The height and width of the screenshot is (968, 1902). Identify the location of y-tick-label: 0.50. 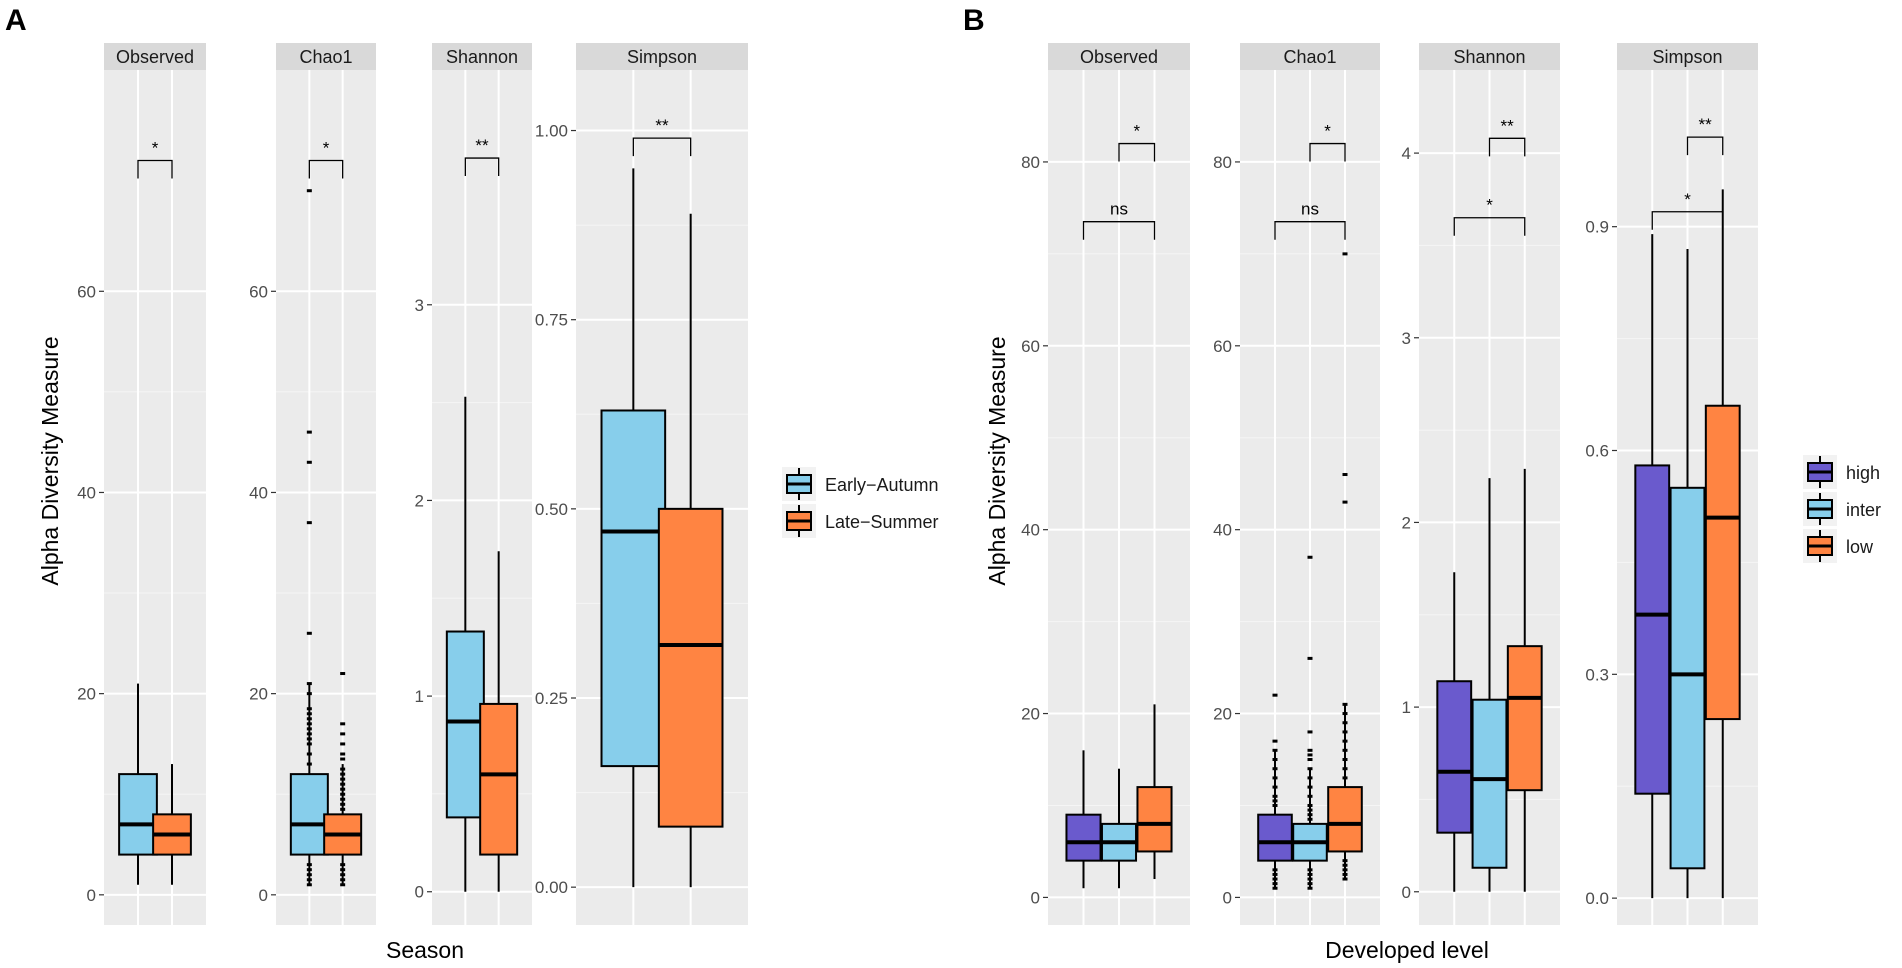
(551, 509).